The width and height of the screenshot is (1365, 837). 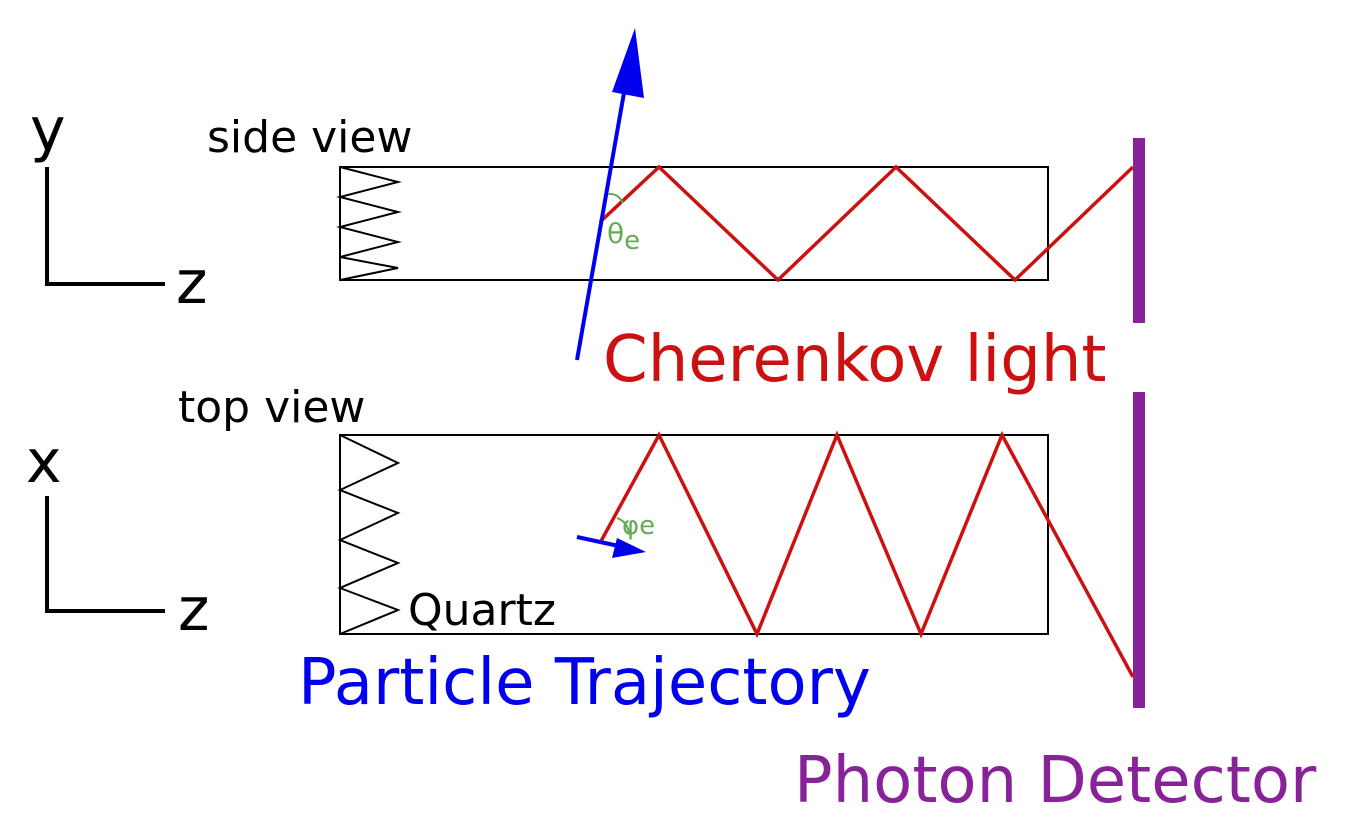 What do you see at coordinates (119, 206) in the screenshot?
I see `side-view-axes: y z` at bounding box center [119, 206].